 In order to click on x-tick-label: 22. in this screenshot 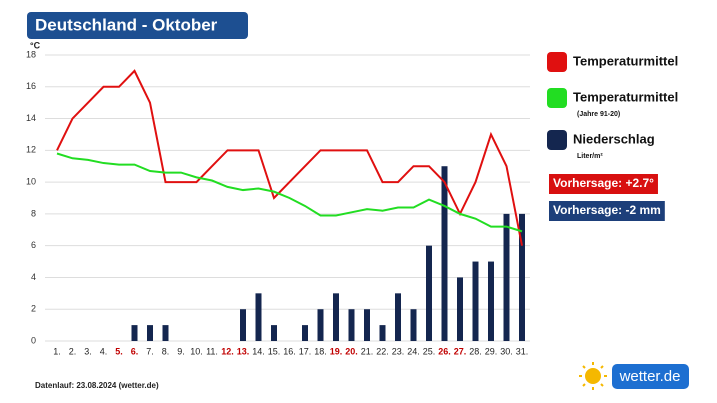, I will do `click(382, 351)`.